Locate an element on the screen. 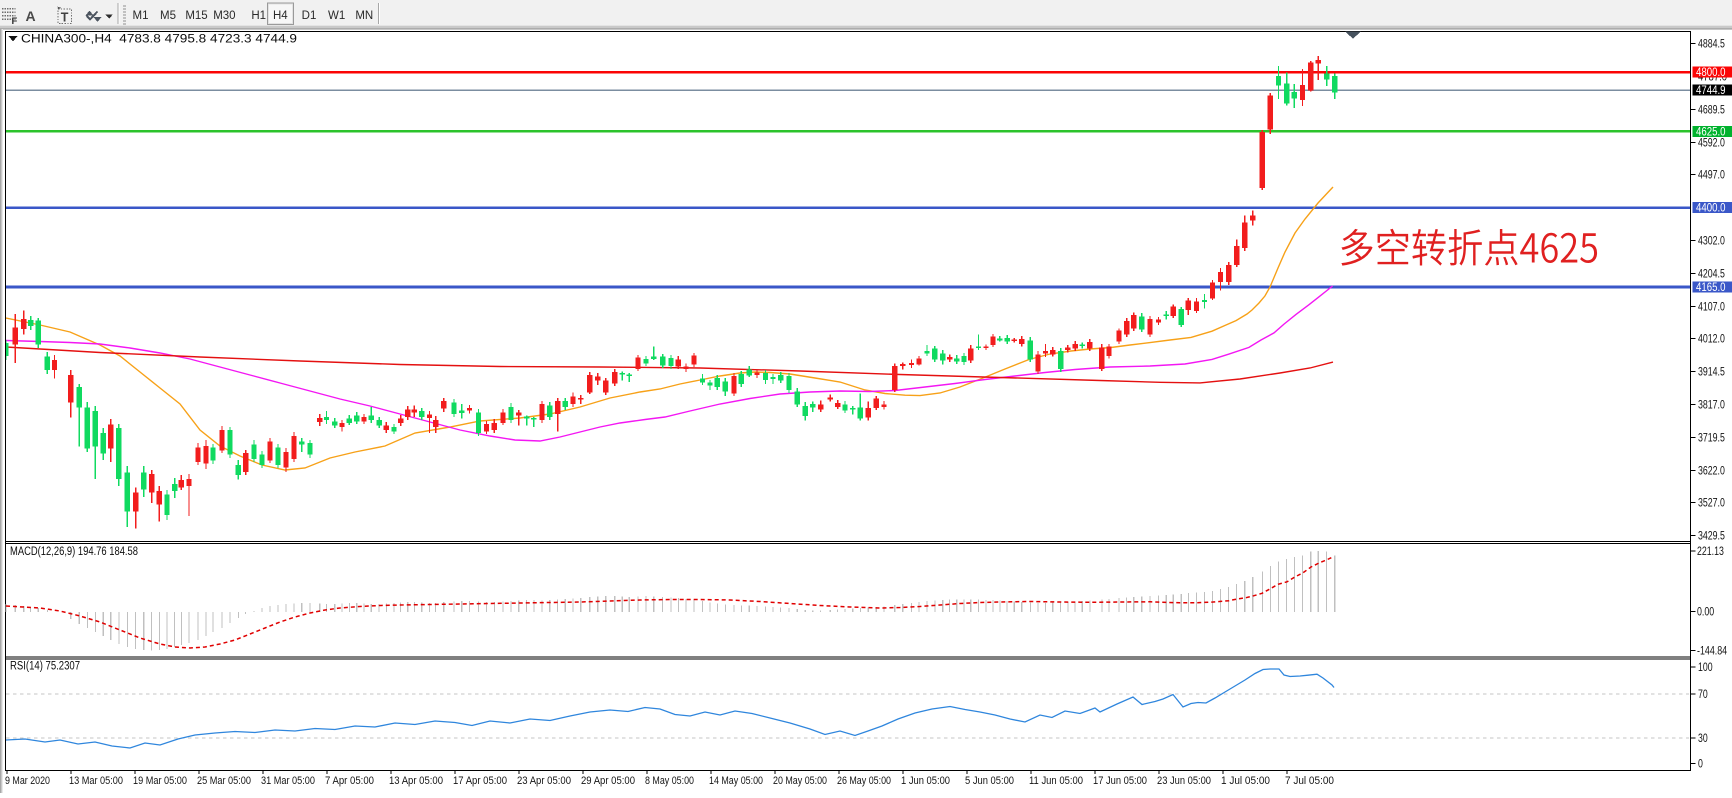 Image resolution: width=1732 pixels, height=798 pixels. svg-text: 20 May 05:00 is located at coordinates (800, 781).